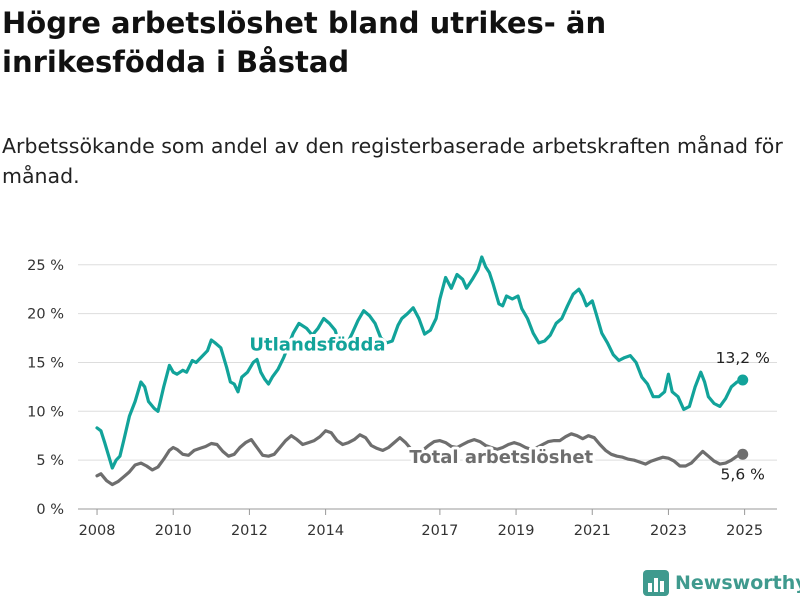  What do you see at coordinates (97, 531) in the screenshot?
I see `x-tick-label: 2008` at bounding box center [97, 531].